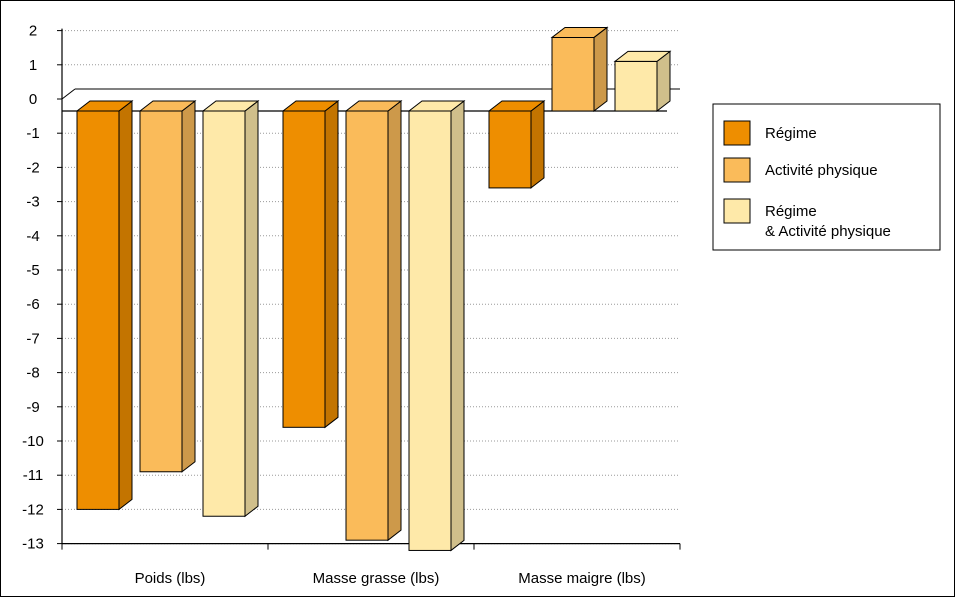 This screenshot has height=597, width=955. What do you see at coordinates (33, 475) in the screenshot?
I see `y-tick-label: -11` at bounding box center [33, 475].